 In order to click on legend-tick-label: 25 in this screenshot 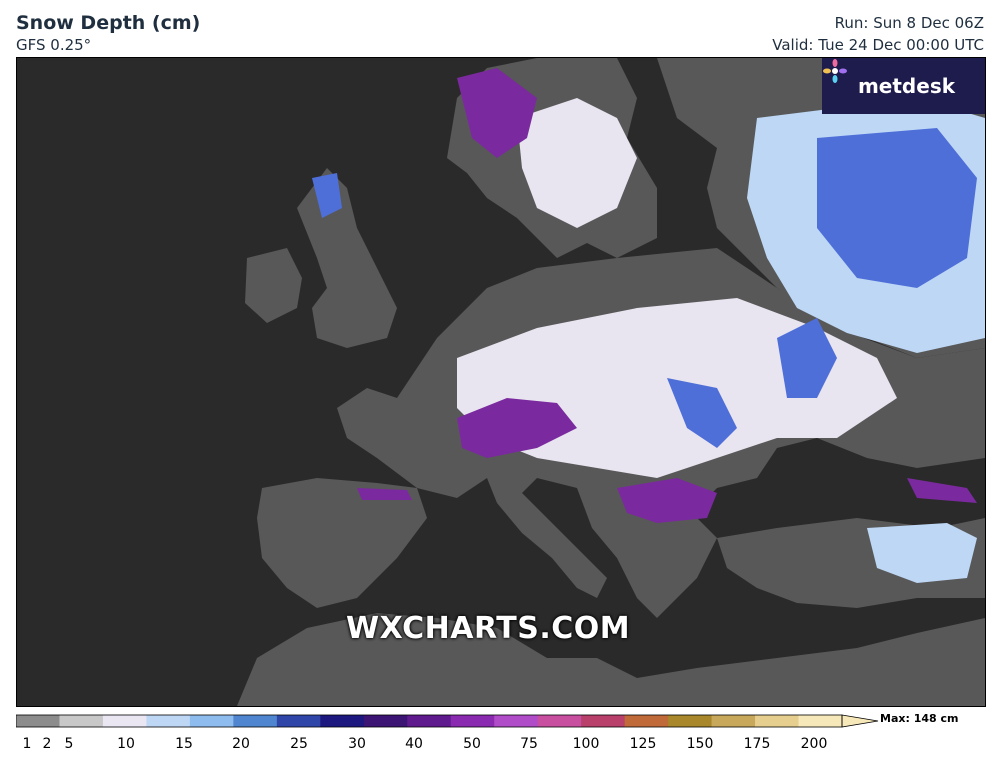, I will do `click(299, 744)`.